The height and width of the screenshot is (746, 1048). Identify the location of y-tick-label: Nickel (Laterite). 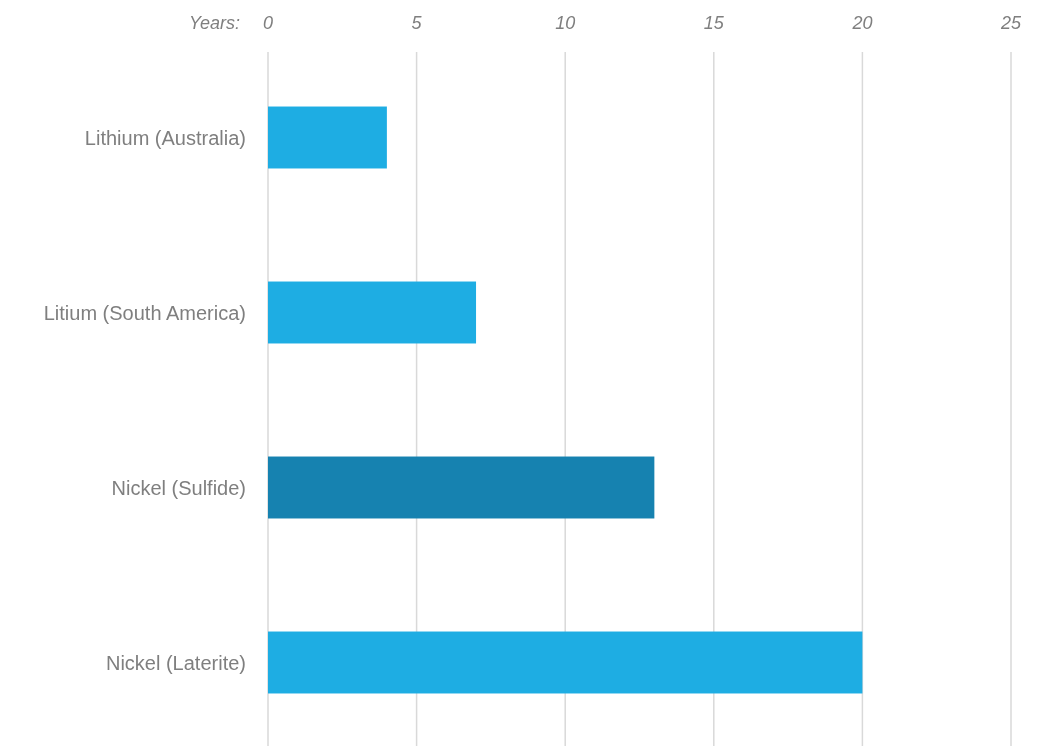
(175, 662).